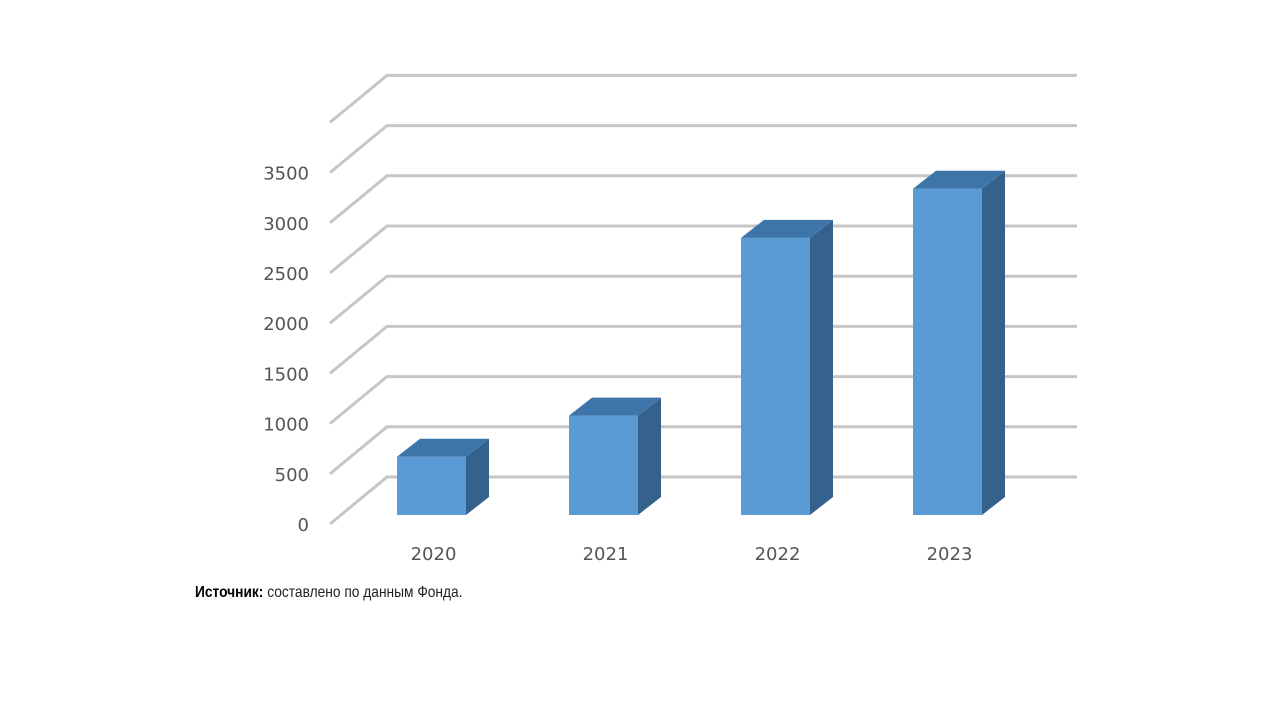 The image size is (1280, 720). What do you see at coordinates (303, 525) in the screenshot?
I see `y-tick-label: 0` at bounding box center [303, 525].